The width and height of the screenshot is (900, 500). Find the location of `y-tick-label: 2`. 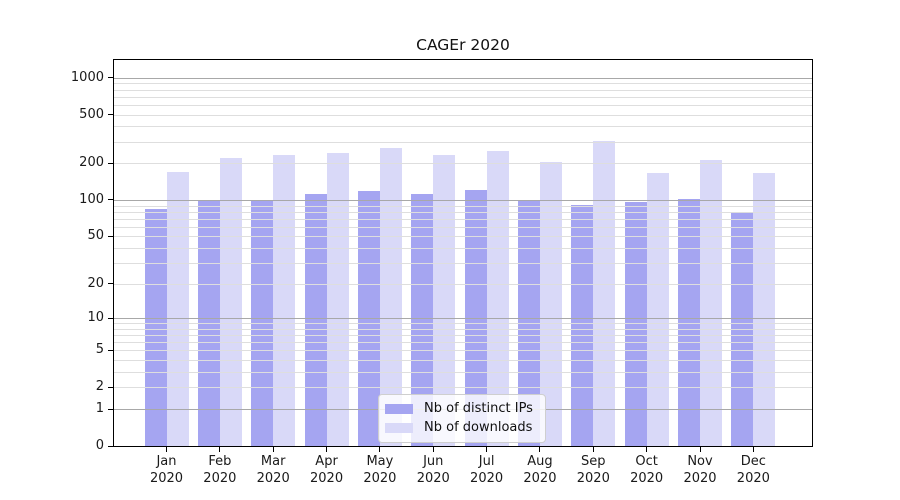

y-tick-label: 2 is located at coordinates (99, 387).